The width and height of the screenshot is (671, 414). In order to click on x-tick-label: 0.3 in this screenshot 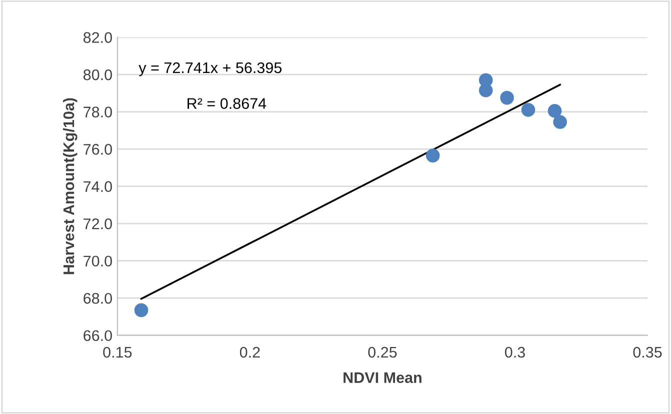, I will do `click(514, 352)`.